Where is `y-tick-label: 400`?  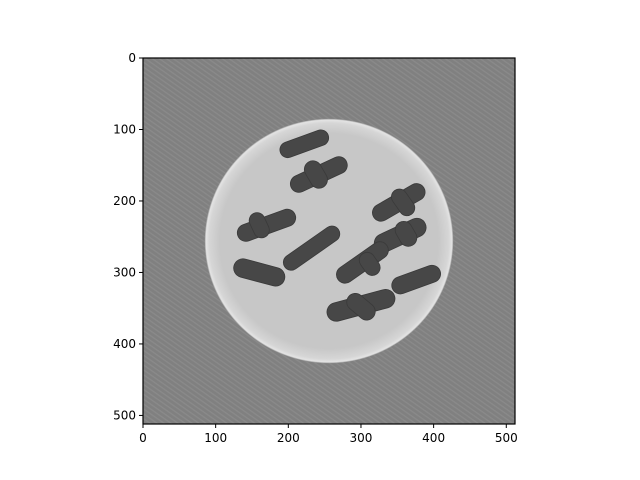
y-tick-label: 400 is located at coordinates (124, 344).